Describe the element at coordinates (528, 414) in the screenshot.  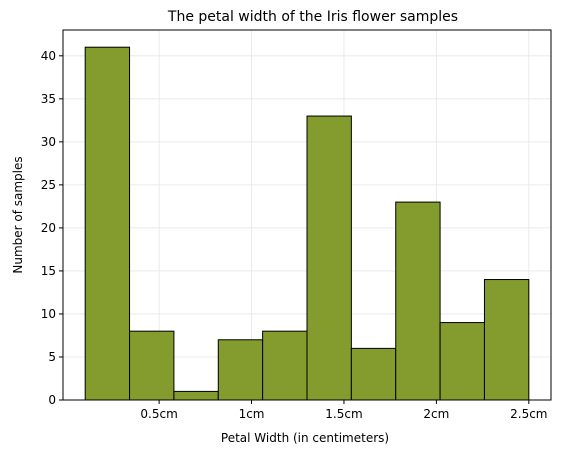
I see `x-tick-label: 2.5cm` at that location.